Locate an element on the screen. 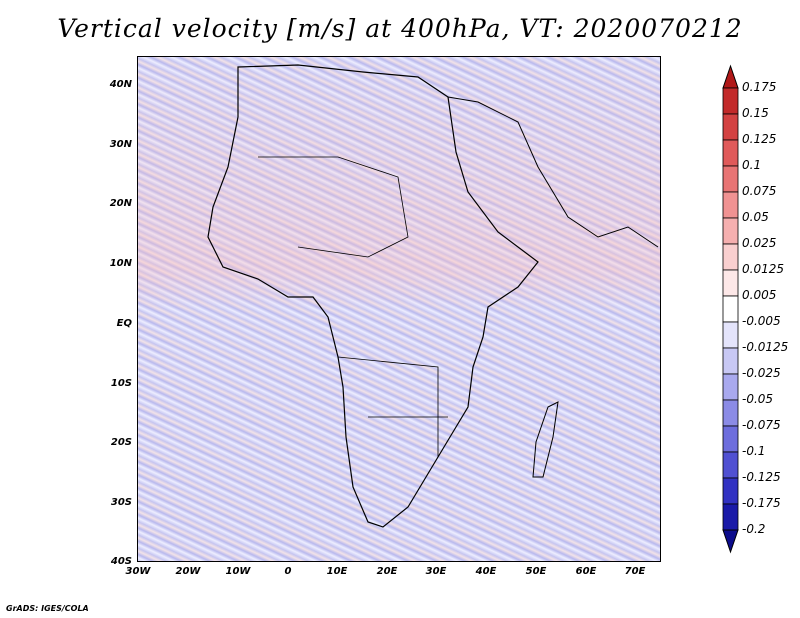  x-axis-label: 20W is located at coordinates (188, 571).